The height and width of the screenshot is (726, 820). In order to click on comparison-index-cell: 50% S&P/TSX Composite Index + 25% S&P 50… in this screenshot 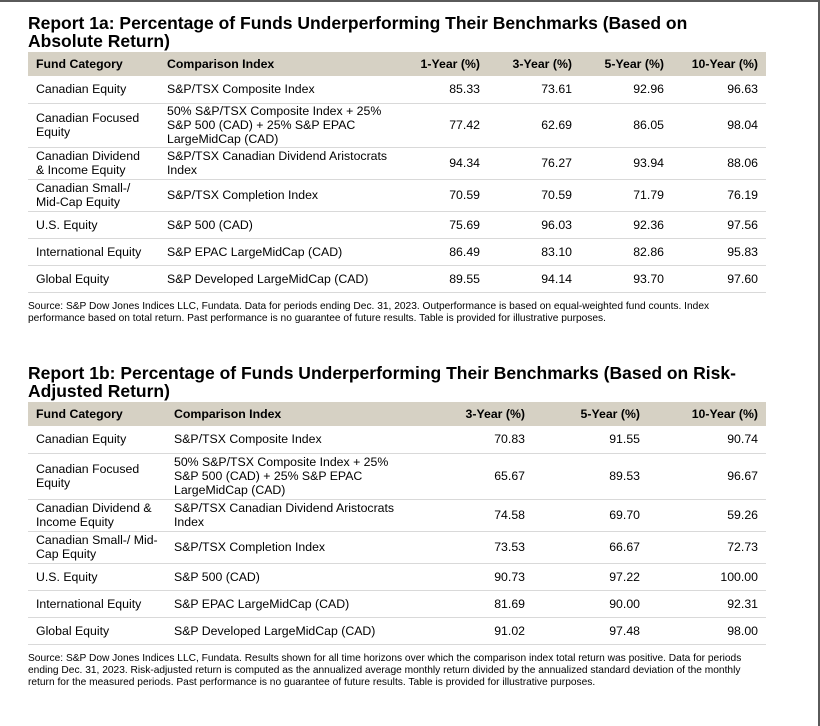, I will do `click(292, 476)`.